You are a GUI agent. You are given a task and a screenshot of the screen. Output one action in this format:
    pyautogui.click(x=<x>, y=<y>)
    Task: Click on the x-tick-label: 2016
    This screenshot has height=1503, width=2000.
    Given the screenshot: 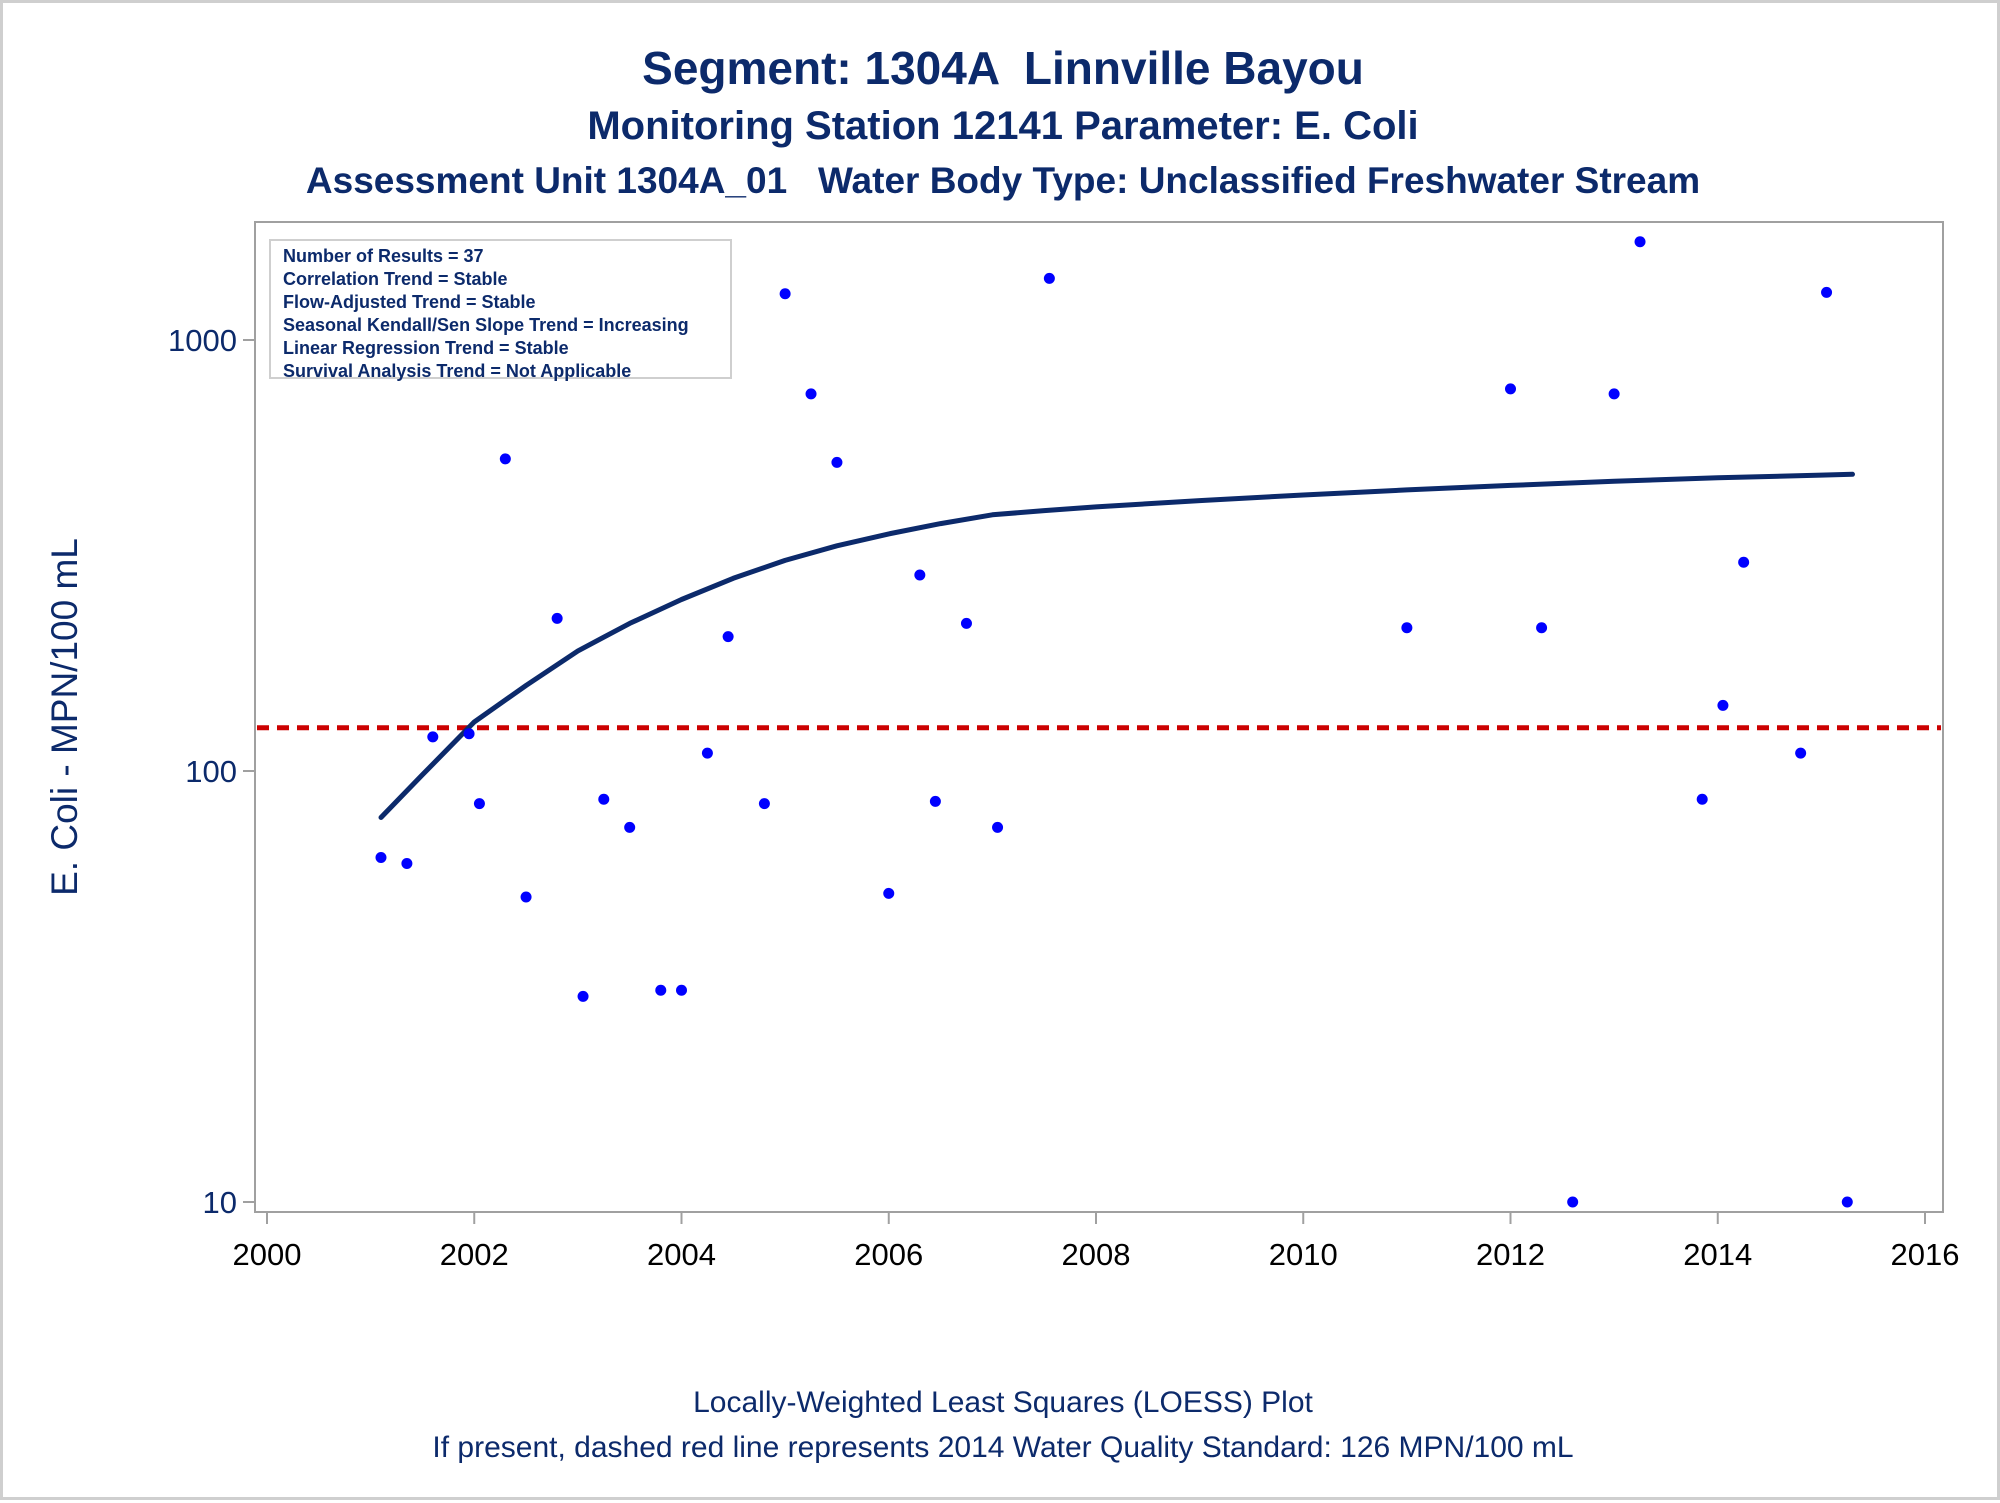 What is the action you would take?
    pyautogui.click(x=1925, y=1254)
    